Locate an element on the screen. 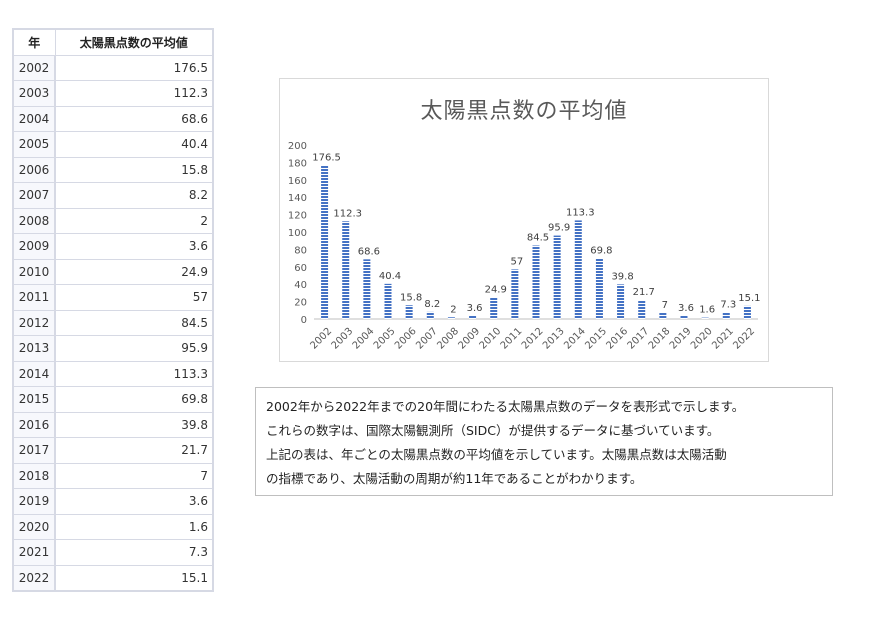 This screenshot has height=630, width=884. x-tick-label: 2004 is located at coordinates (364, 339).